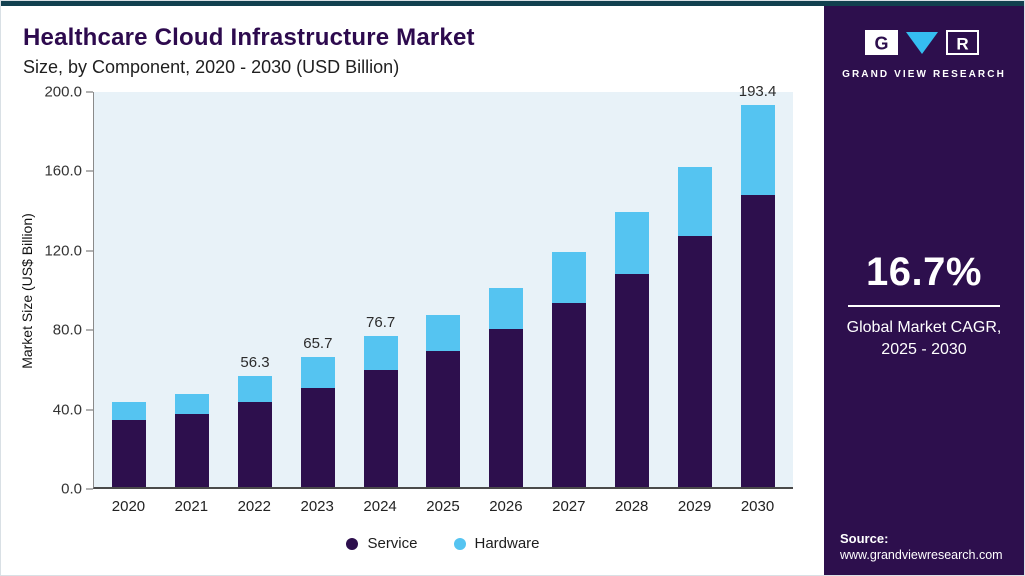  What do you see at coordinates (63, 251) in the screenshot?
I see `y-tick-label: 120.0` at bounding box center [63, 251].